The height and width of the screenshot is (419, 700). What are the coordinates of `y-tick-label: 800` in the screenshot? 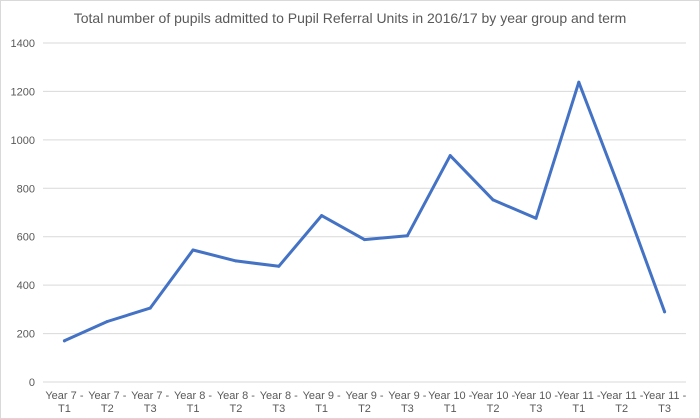 It's located at (26, 189).